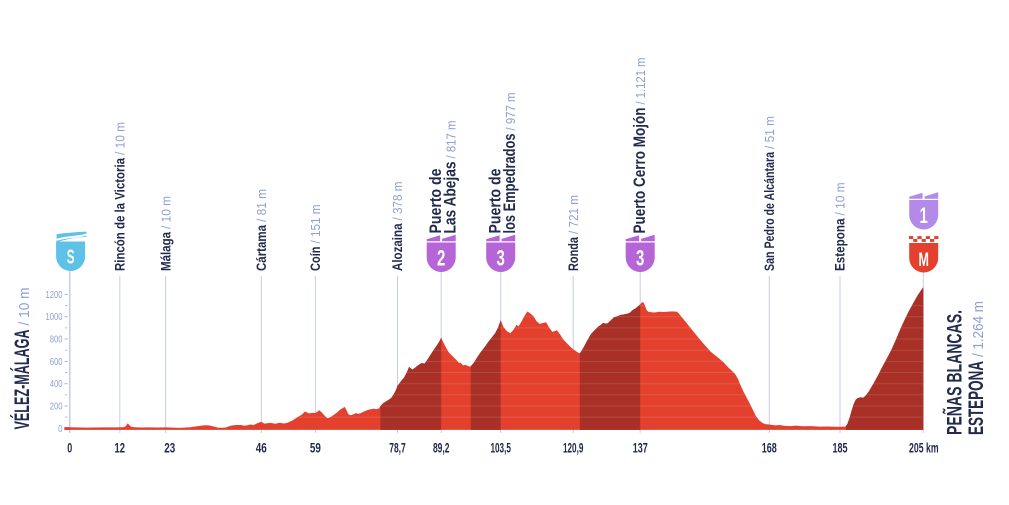  I want to click on svg-text: / 1.264 m, so click(978, 329).